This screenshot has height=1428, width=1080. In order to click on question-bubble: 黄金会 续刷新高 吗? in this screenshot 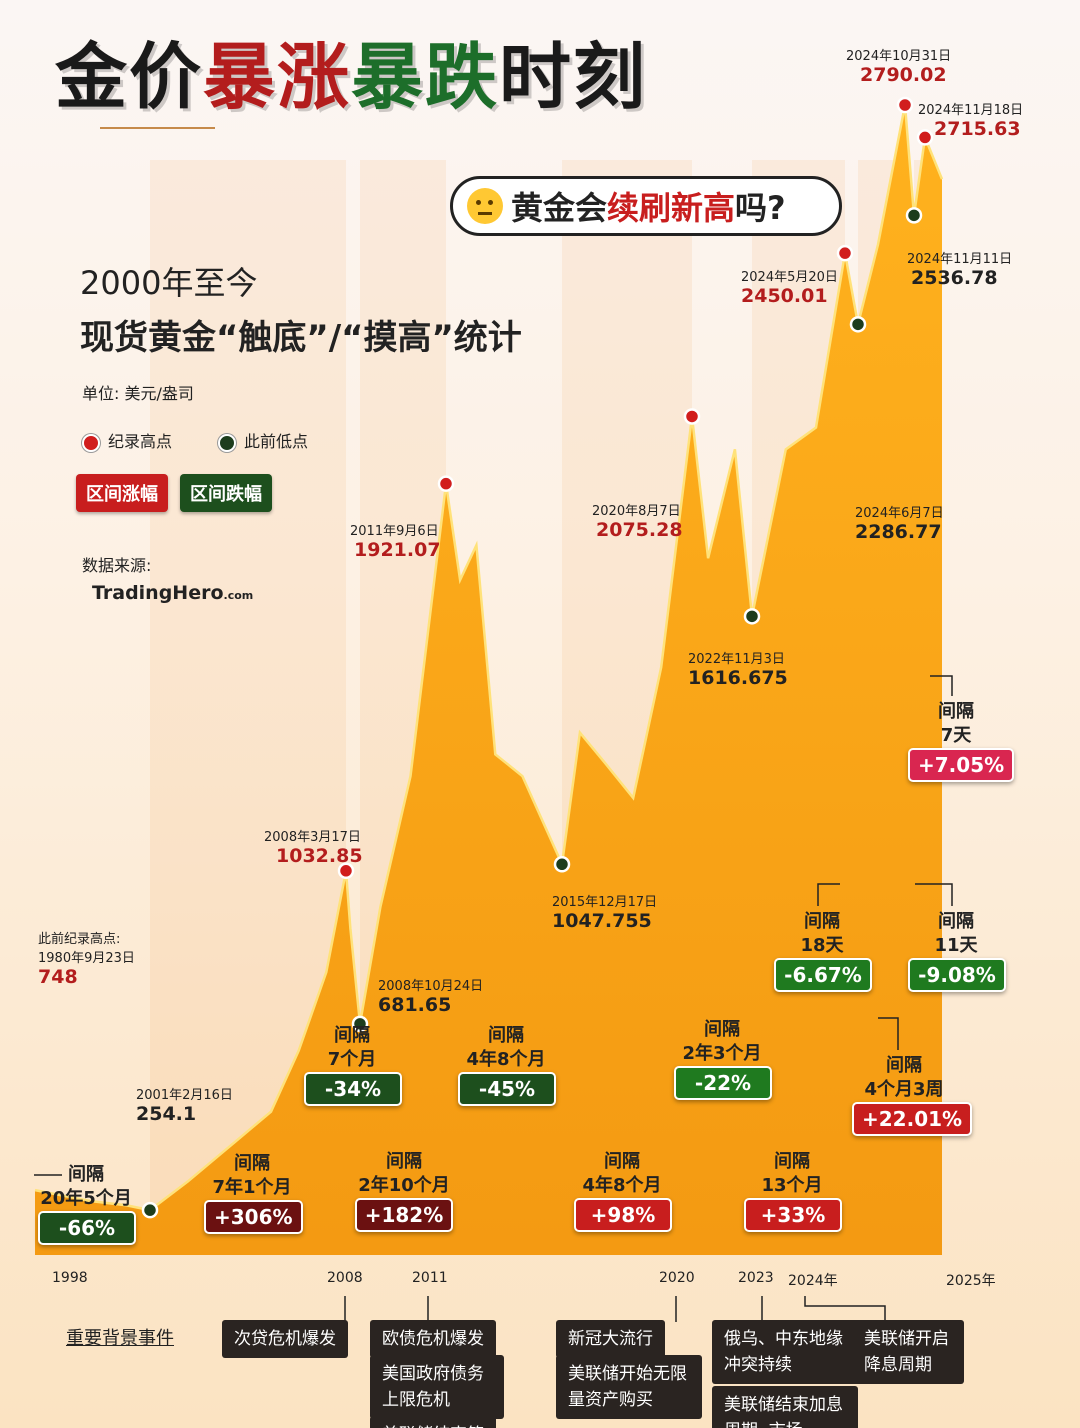, I will do `click(646, 206)`.